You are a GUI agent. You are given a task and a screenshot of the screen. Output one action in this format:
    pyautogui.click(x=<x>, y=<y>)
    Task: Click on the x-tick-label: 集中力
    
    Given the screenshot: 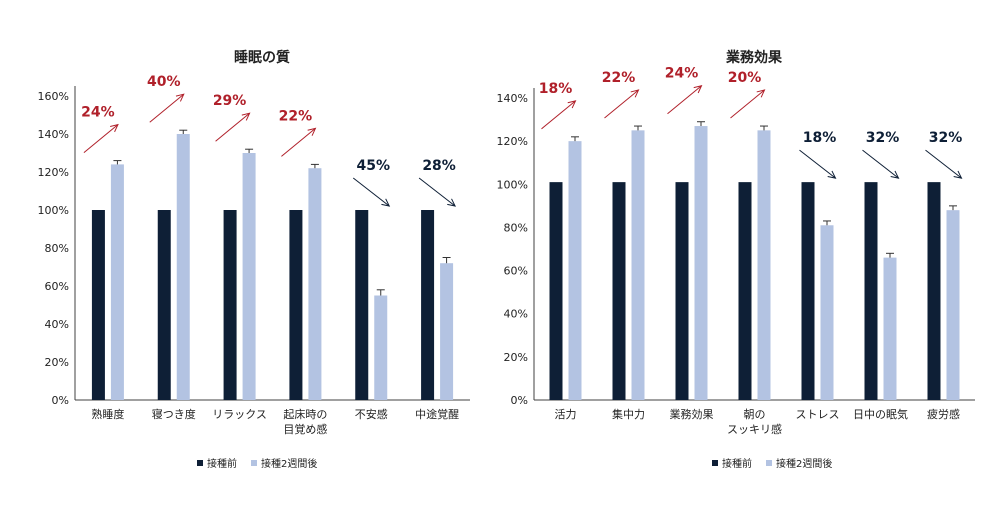 What is the action you would take?
    pyautogui.click(x=628, y=414)
    